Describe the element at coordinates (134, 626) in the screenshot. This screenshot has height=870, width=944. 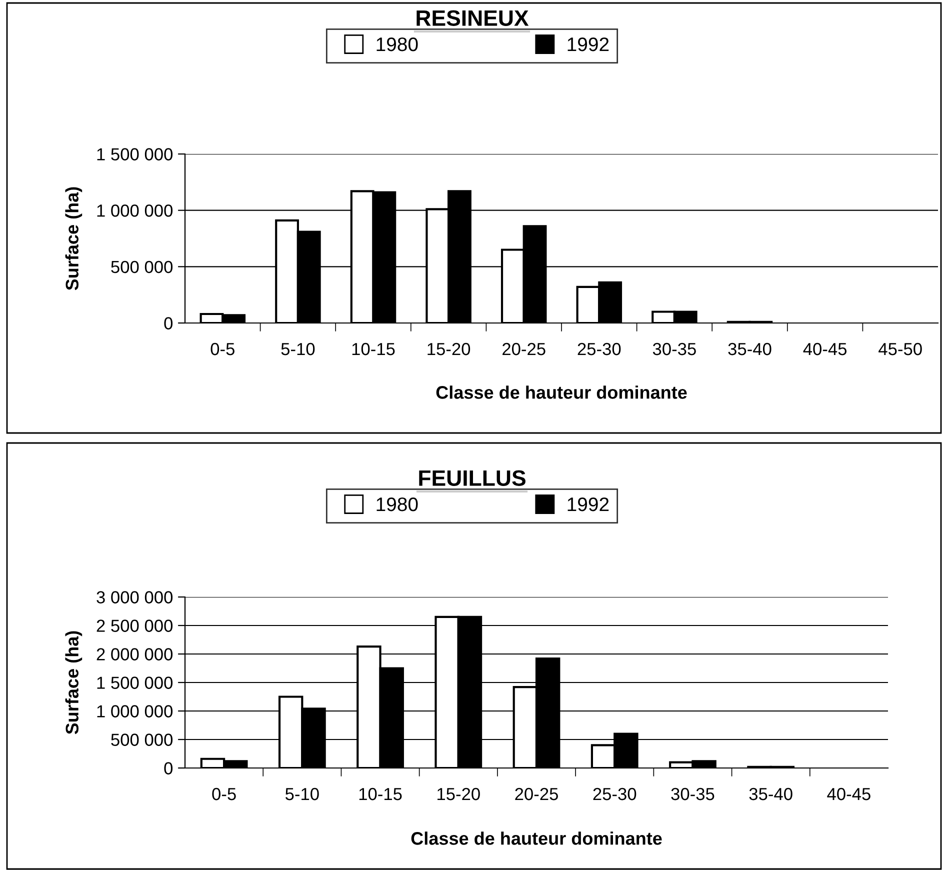
I see `y-tick-label: 2 500 000` at that location.